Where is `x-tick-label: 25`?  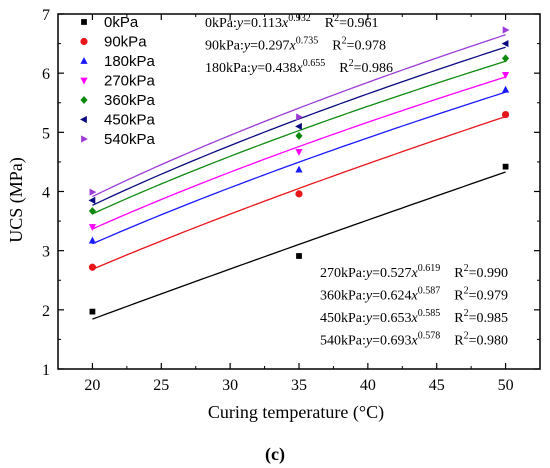
x-tick-label: 25 is located at coordinates (161, 385).